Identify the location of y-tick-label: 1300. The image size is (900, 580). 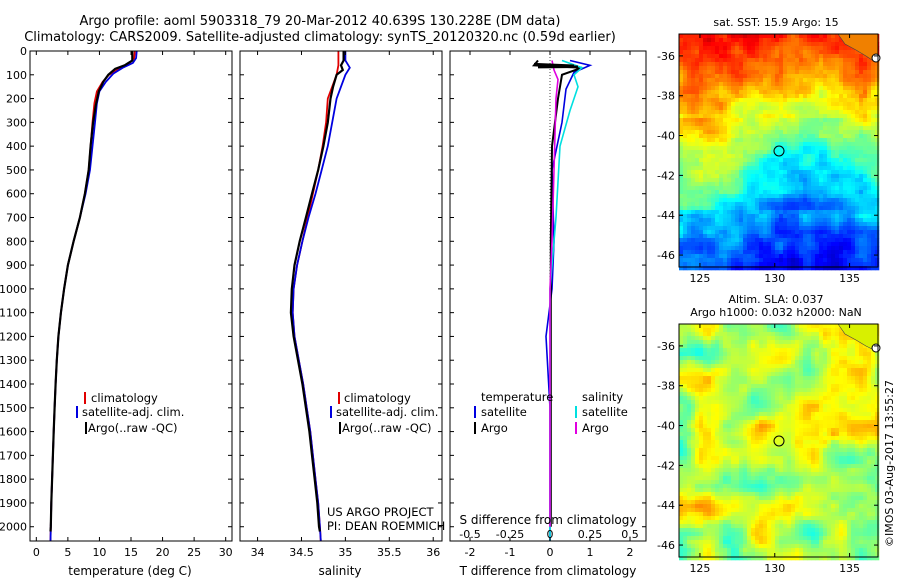
(13, 360).